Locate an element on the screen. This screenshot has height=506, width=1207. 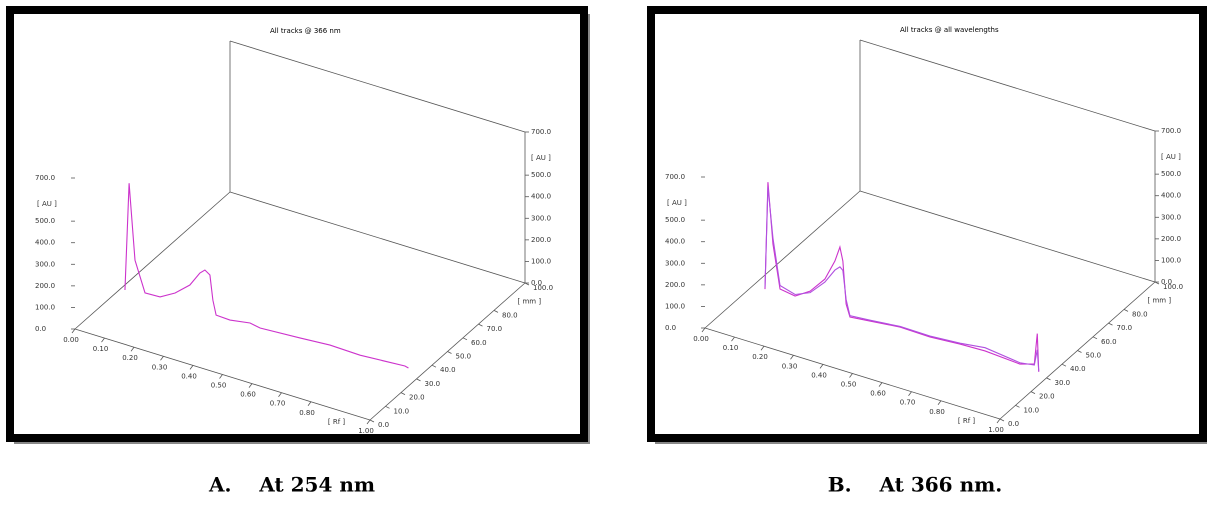
chart-title: All tracks @ 366 nm is located at coordinates (305, 31).